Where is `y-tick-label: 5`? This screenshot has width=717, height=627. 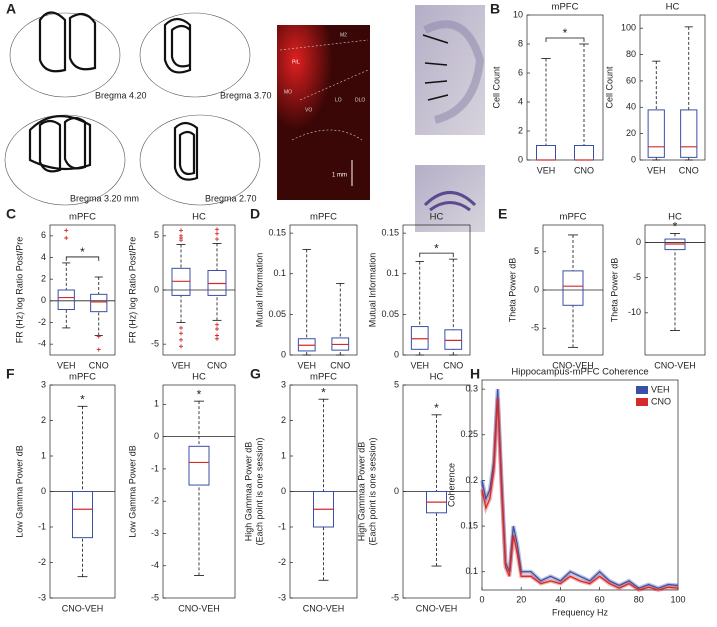
y-tick-label: 5 is located at coordinates (156, 235).